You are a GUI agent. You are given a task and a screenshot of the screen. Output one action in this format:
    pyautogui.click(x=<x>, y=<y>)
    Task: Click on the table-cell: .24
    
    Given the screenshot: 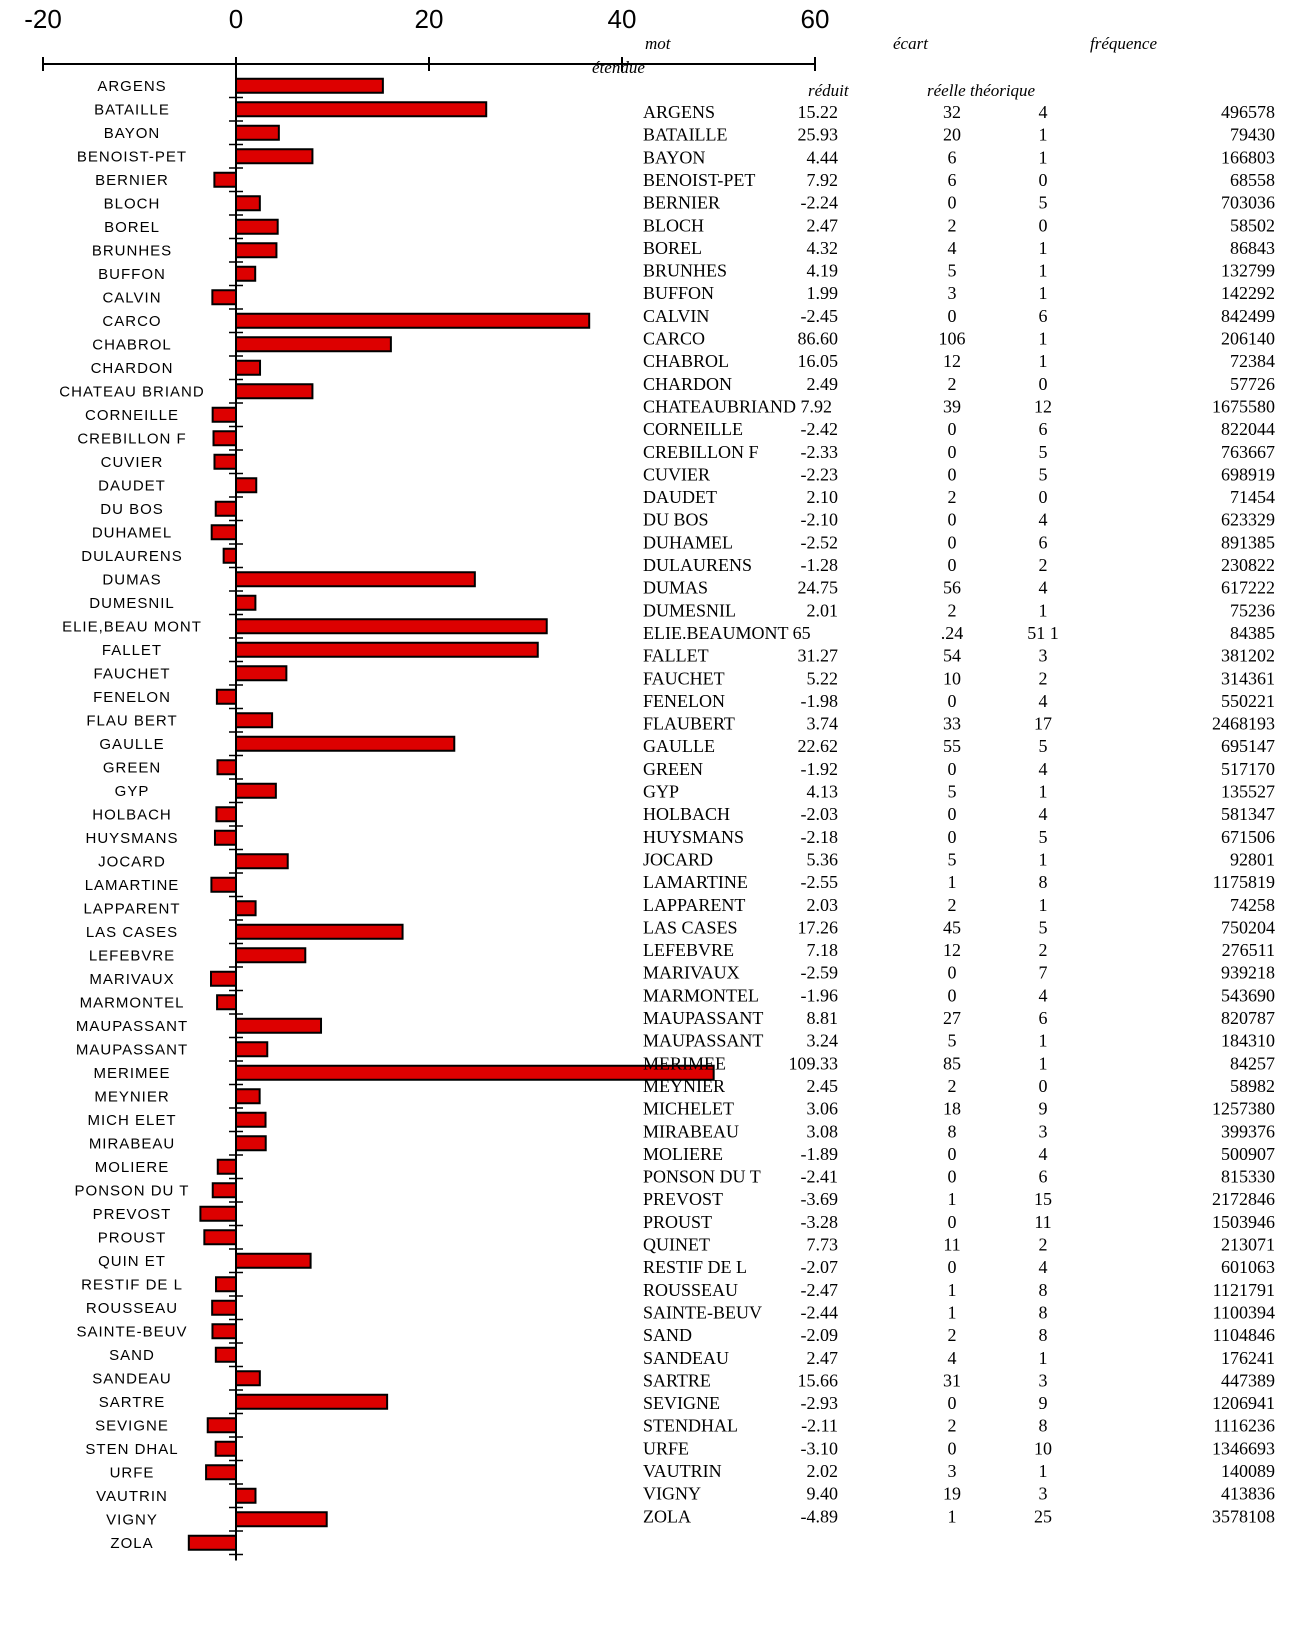 What is the action you would take?
    pyautogui.click(x=952, y=633)
    